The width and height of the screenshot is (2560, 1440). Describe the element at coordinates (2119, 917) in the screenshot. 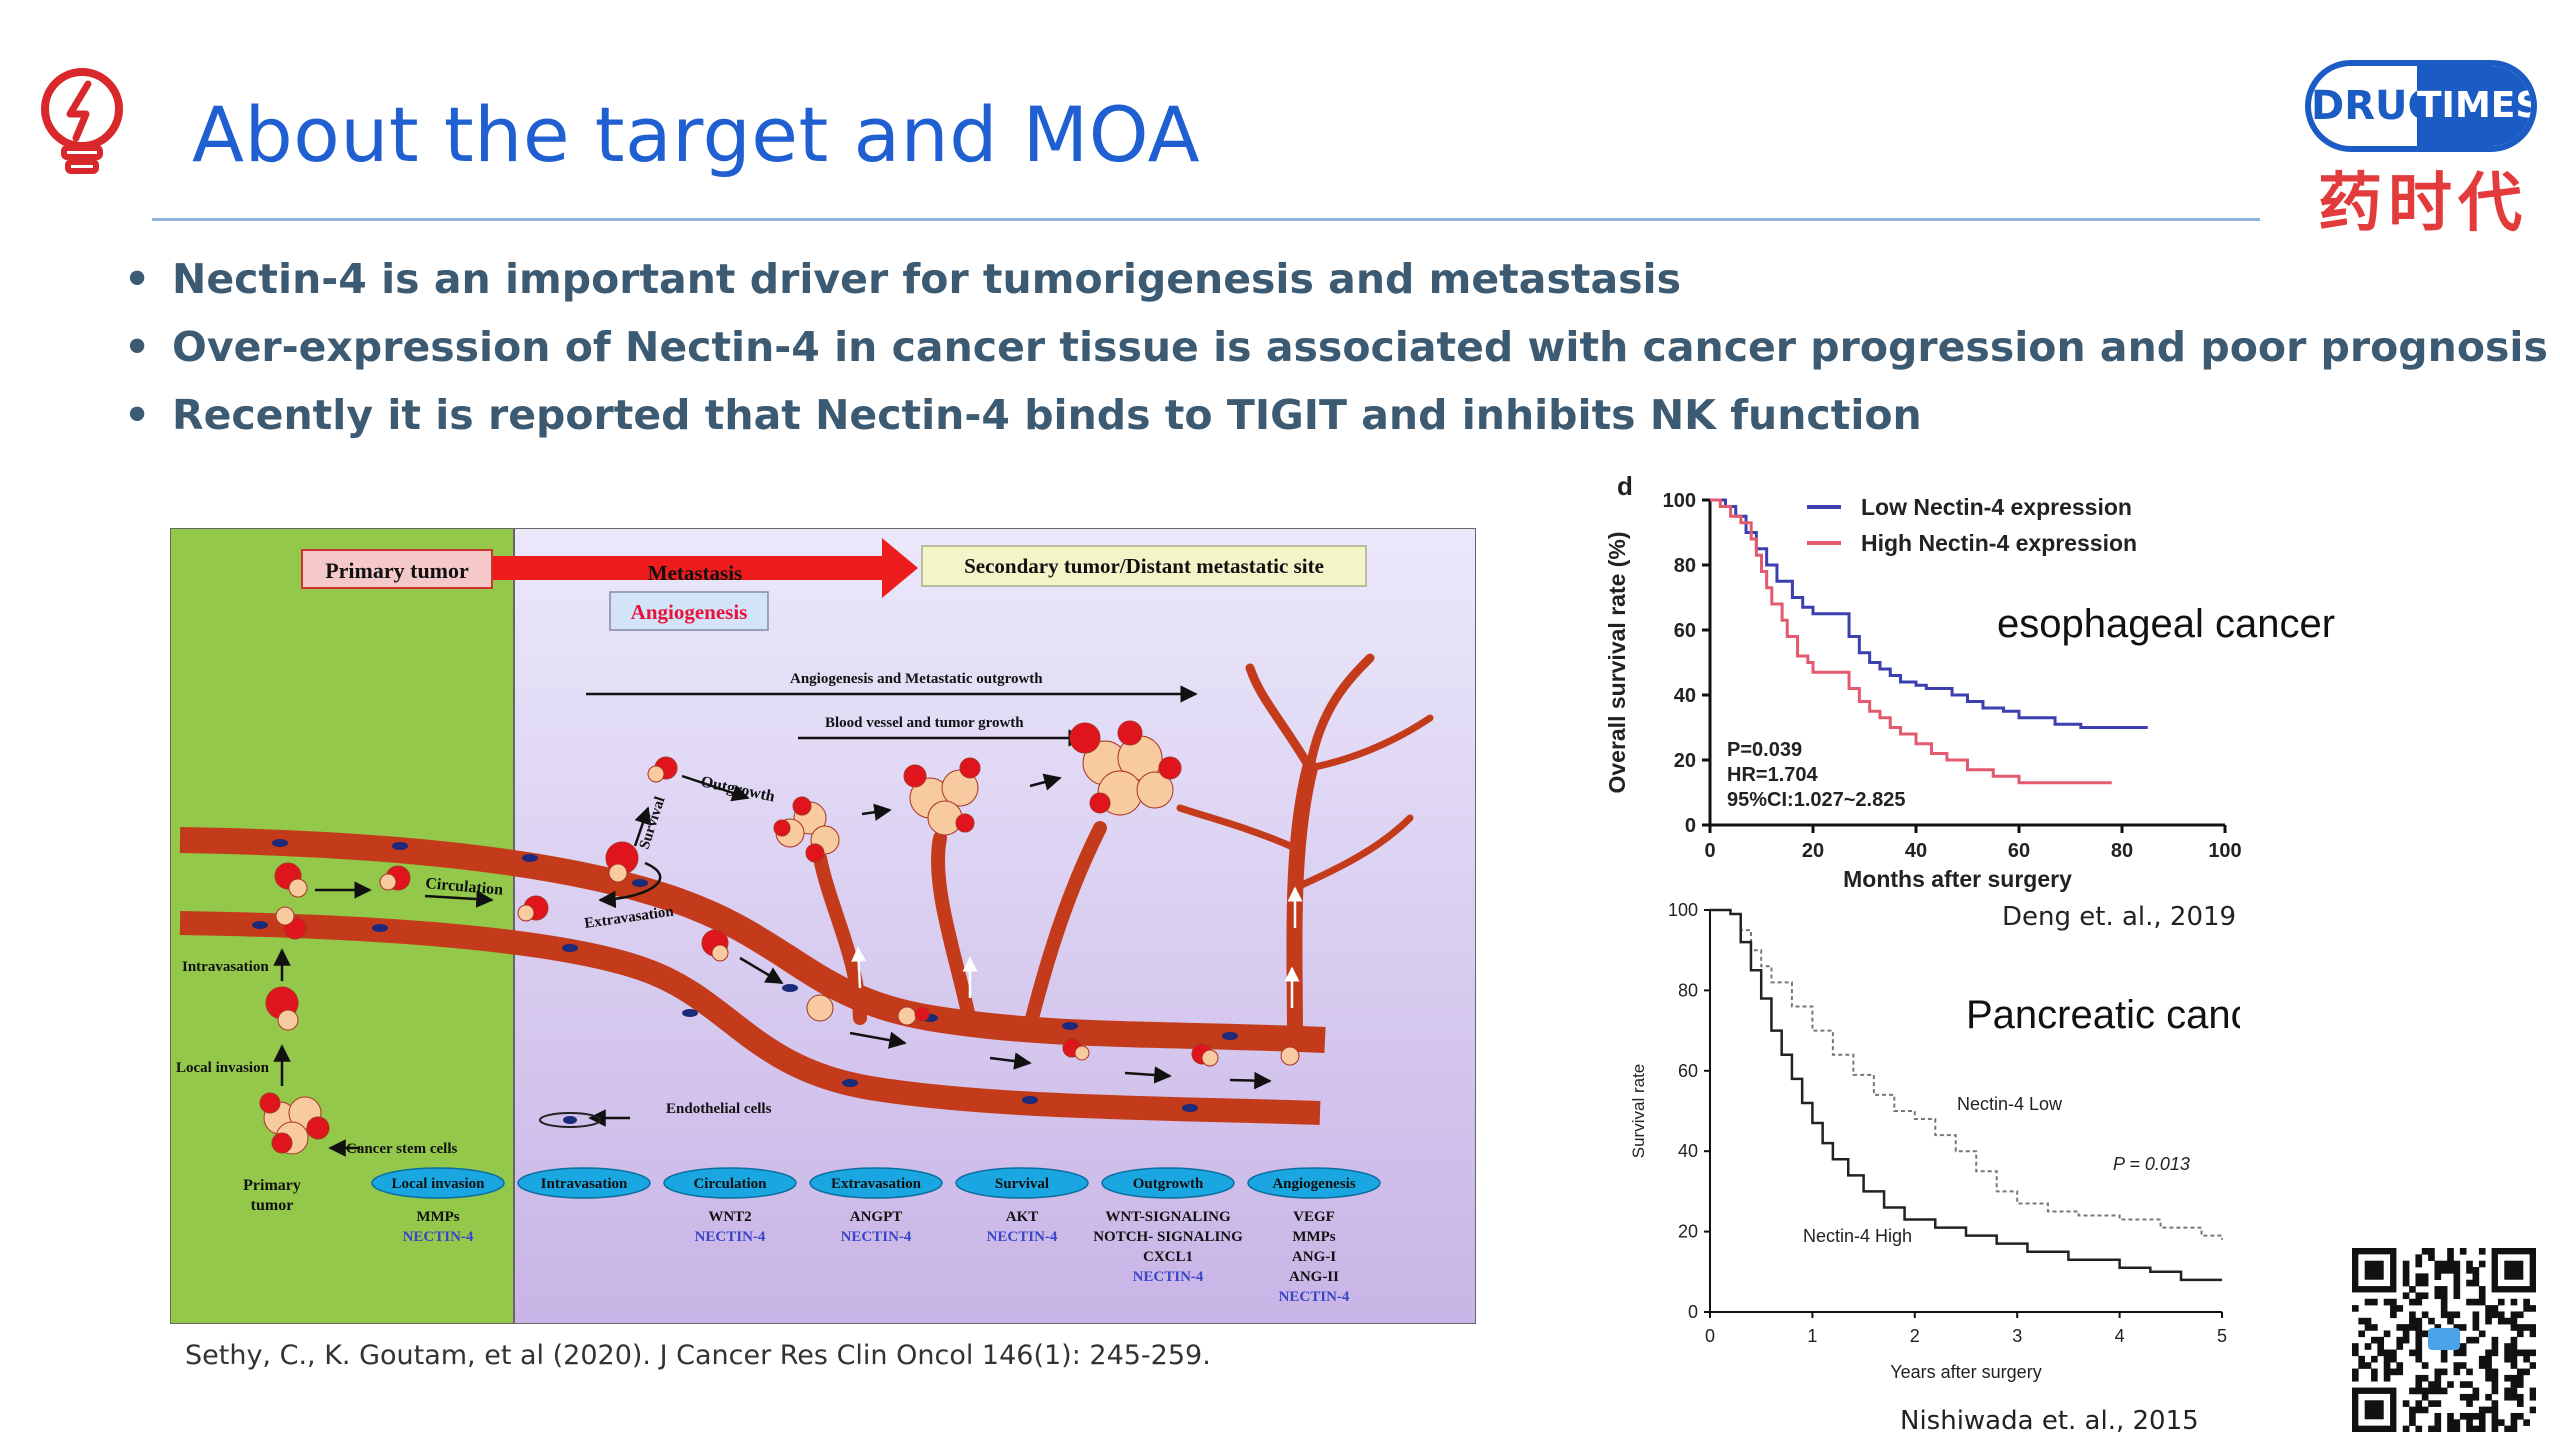

I see `esophageal-reference: Deng et. al., 2019` at that location.